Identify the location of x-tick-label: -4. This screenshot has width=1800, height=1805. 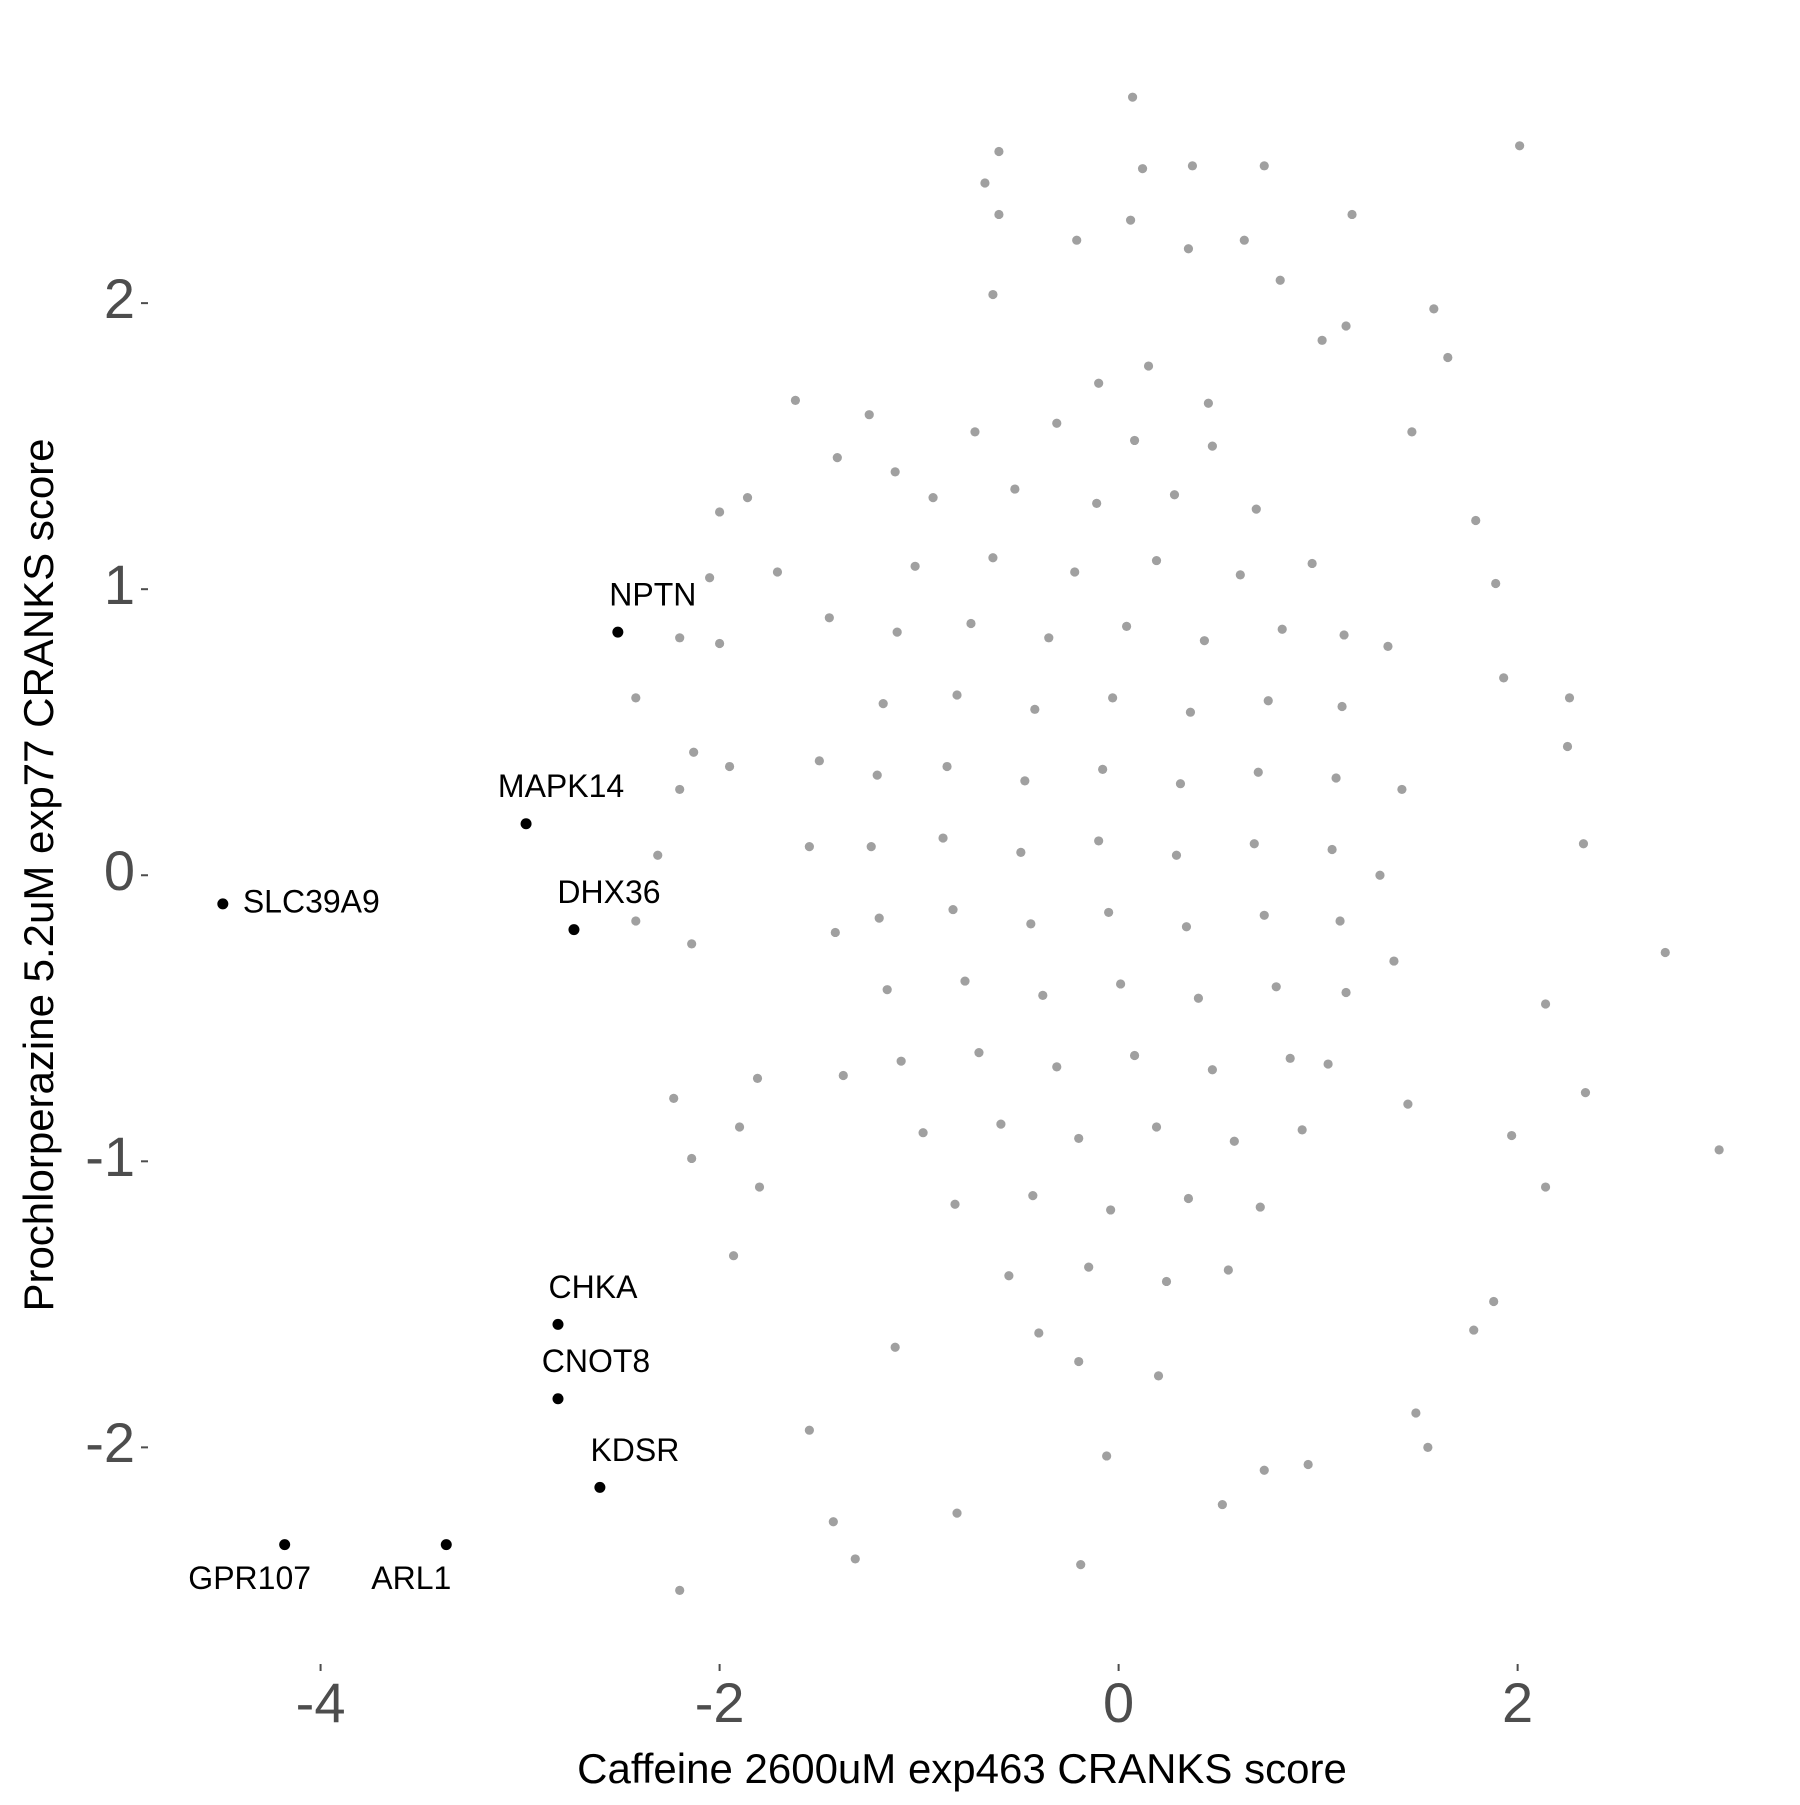
(321, 1702).